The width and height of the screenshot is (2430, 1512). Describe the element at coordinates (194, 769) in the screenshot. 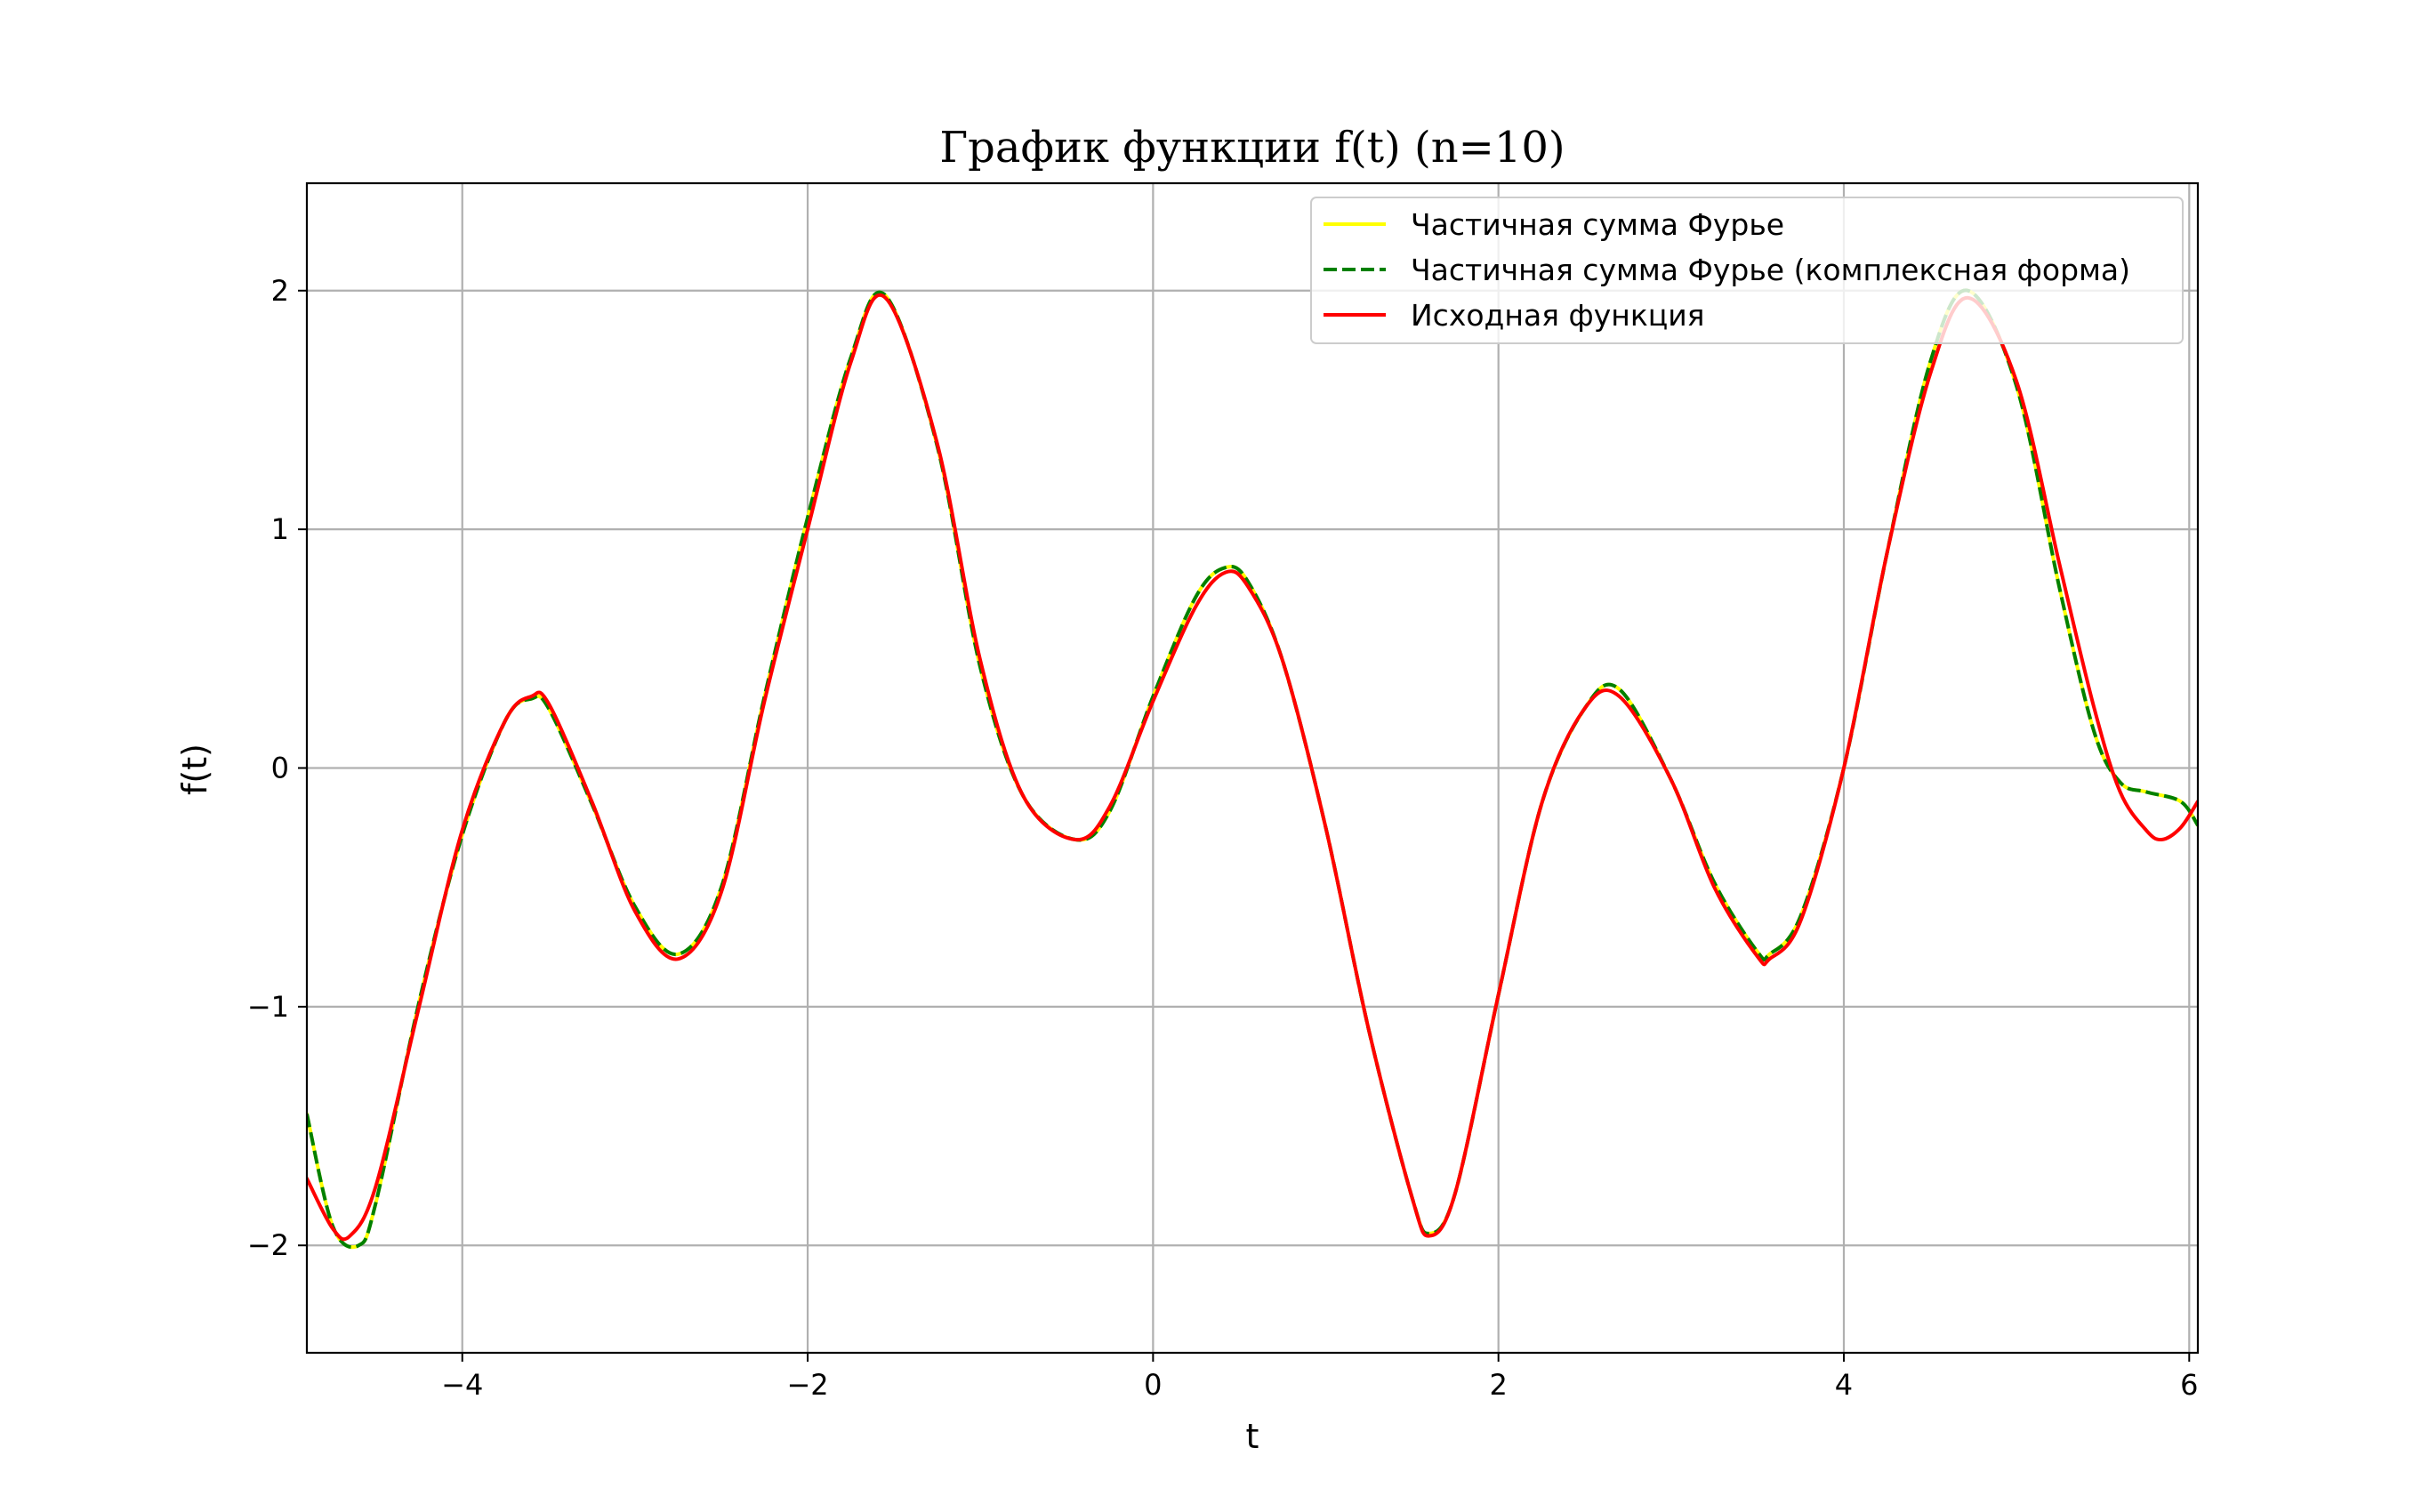

I see `y-axis-label: f(t)` at that location.